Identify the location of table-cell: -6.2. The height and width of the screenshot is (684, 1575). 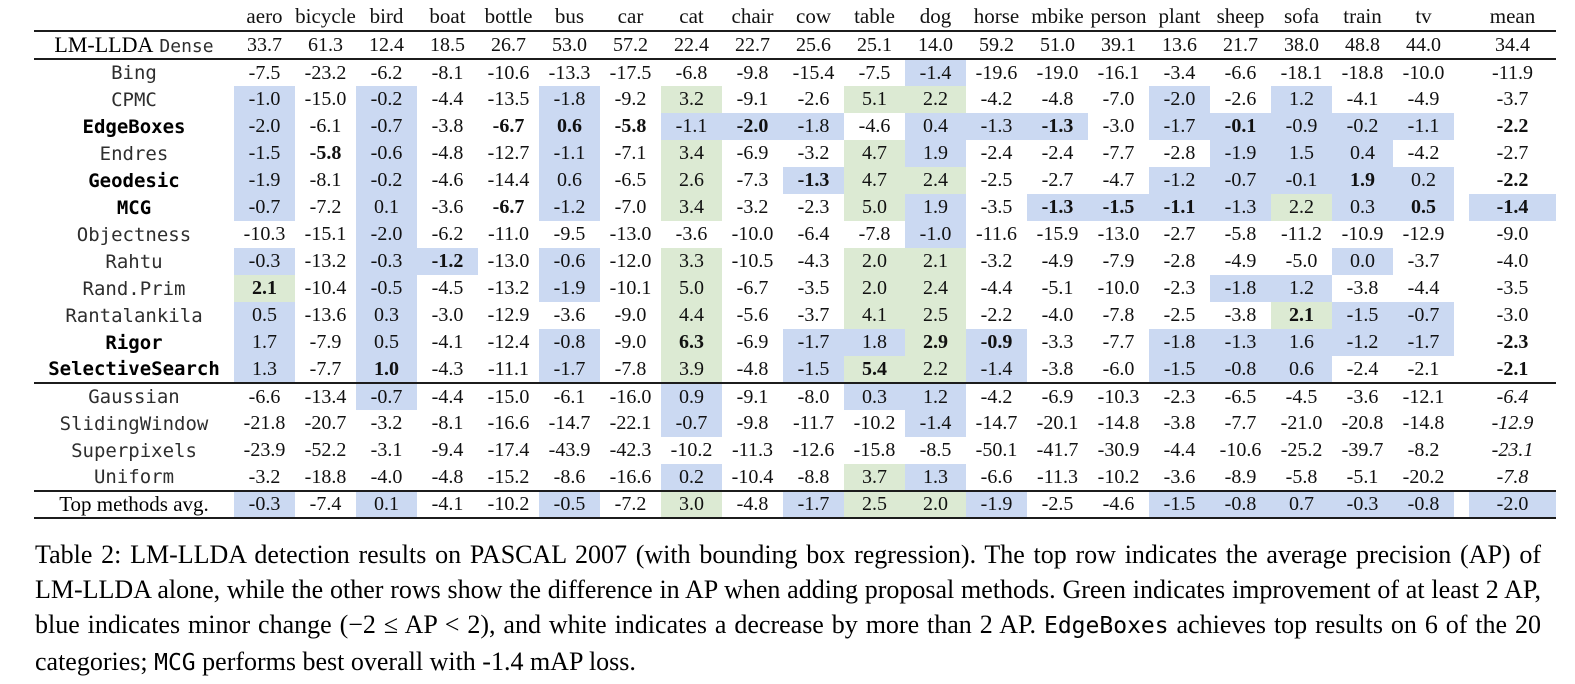
(386, 72).